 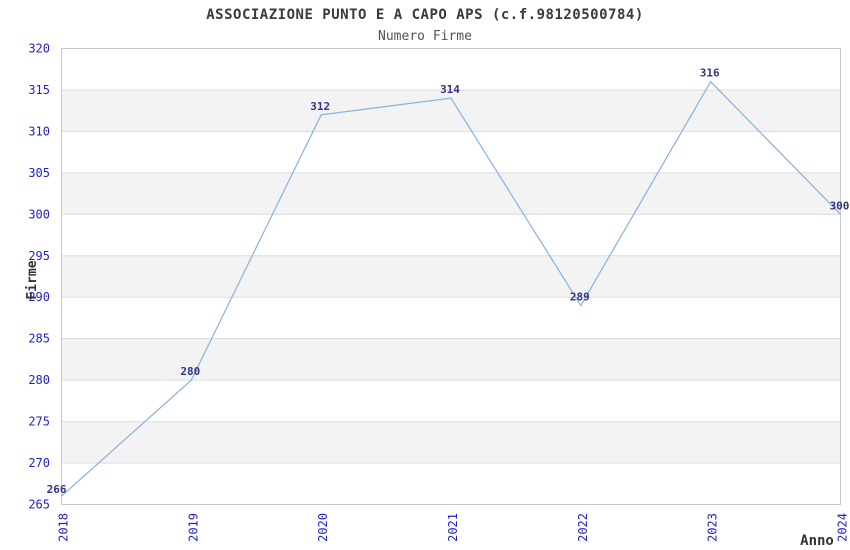 I want to click on x-tick-label: 2021, so click(x=453, y=527).